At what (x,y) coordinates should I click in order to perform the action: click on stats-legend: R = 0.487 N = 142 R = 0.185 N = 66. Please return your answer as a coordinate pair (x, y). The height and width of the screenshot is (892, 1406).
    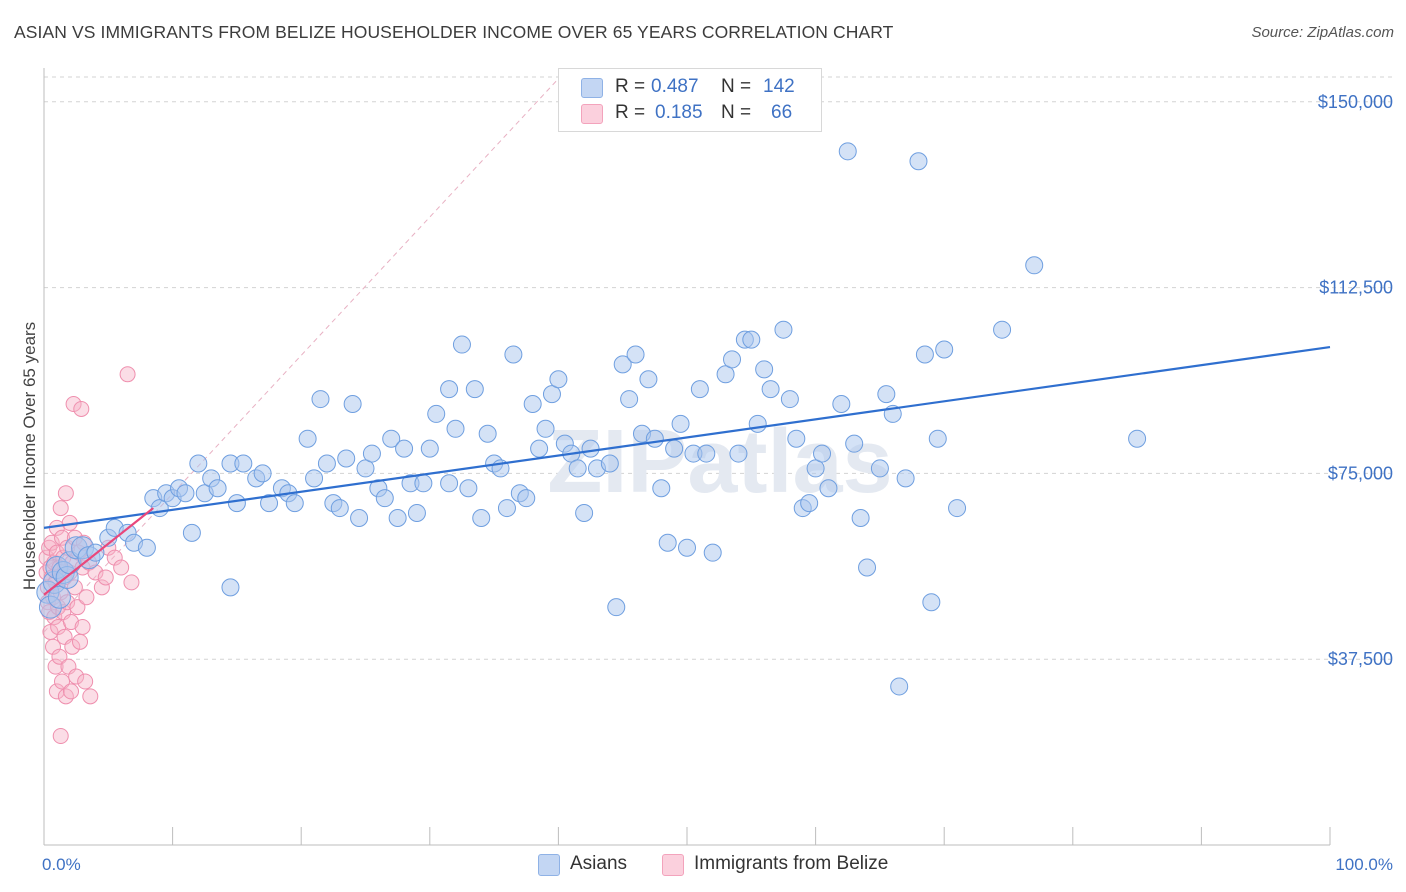
    Looking at the image, I should click on (690, 100).